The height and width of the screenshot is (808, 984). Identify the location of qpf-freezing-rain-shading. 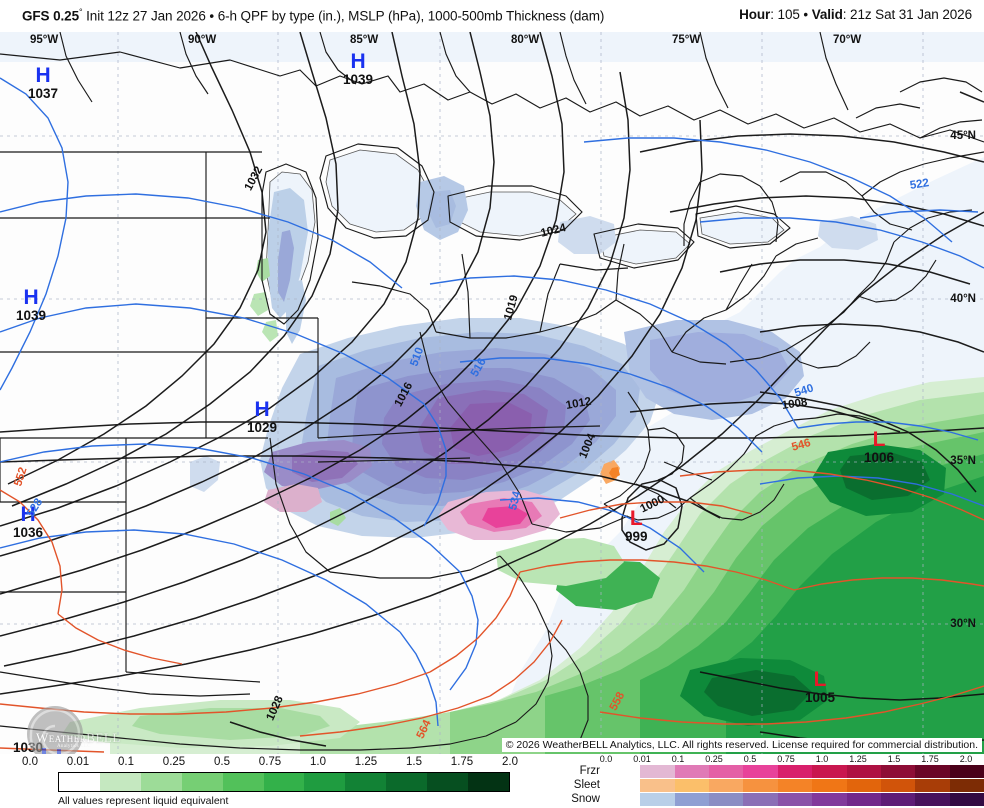
(412, 512).